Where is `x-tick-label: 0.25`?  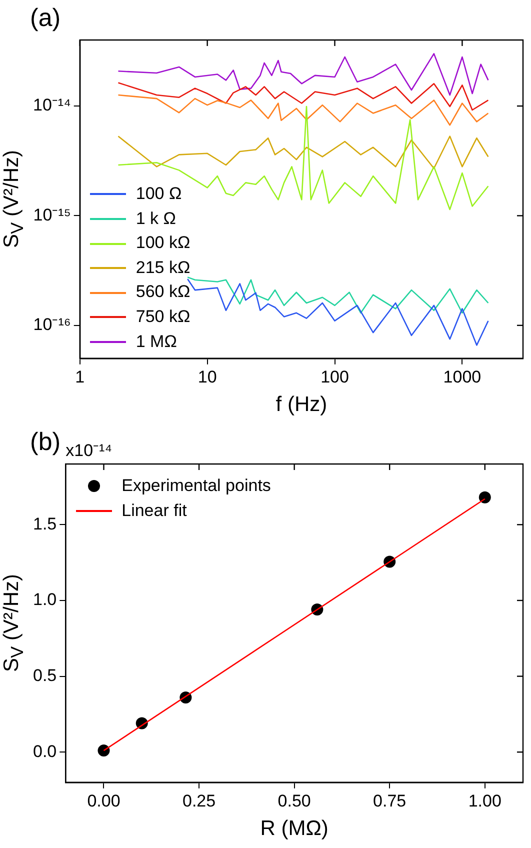 x-tick-label: 0.25 is located at coordinates (199, 800).